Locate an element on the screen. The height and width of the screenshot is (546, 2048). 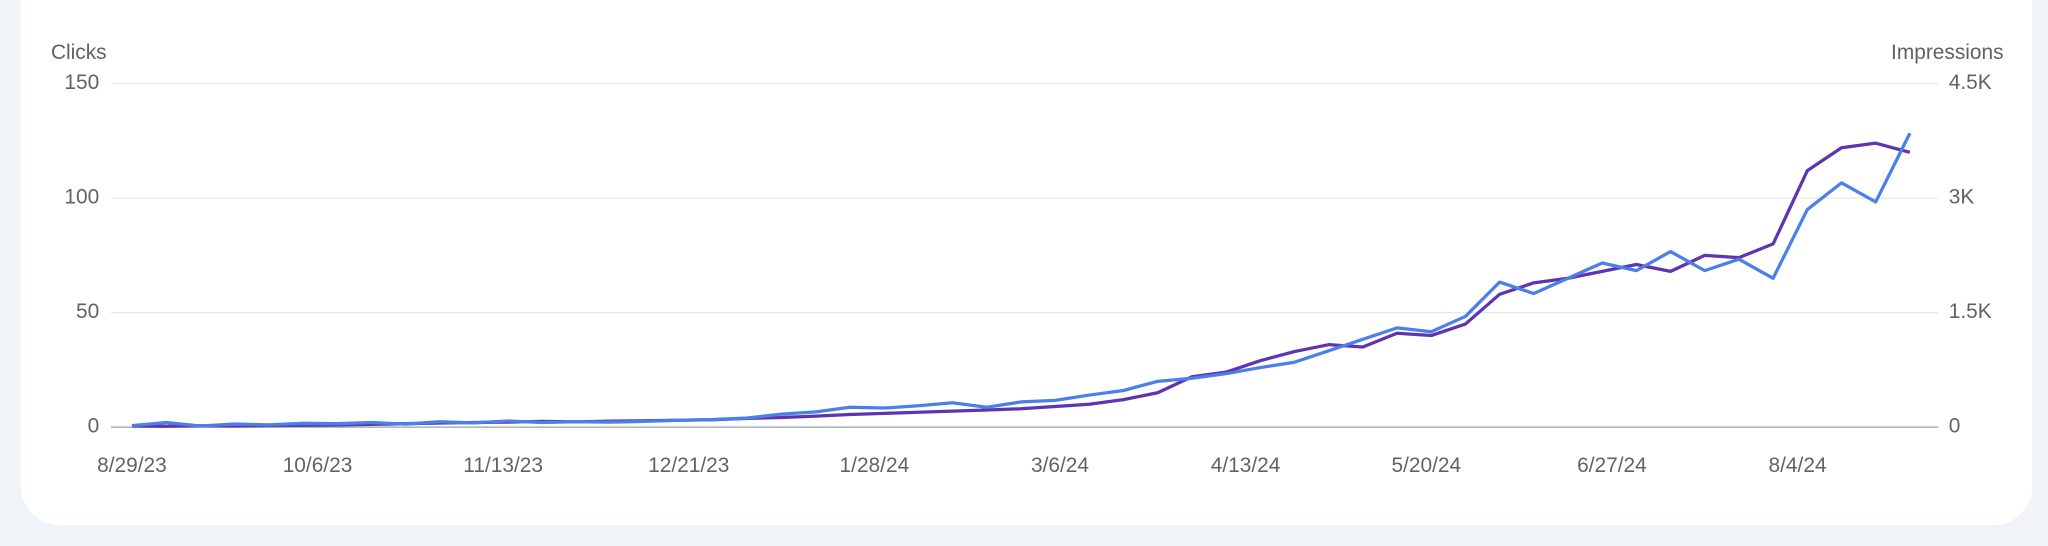
x-tick-label: 8/4/24 is located at coordinates (1798, 465).